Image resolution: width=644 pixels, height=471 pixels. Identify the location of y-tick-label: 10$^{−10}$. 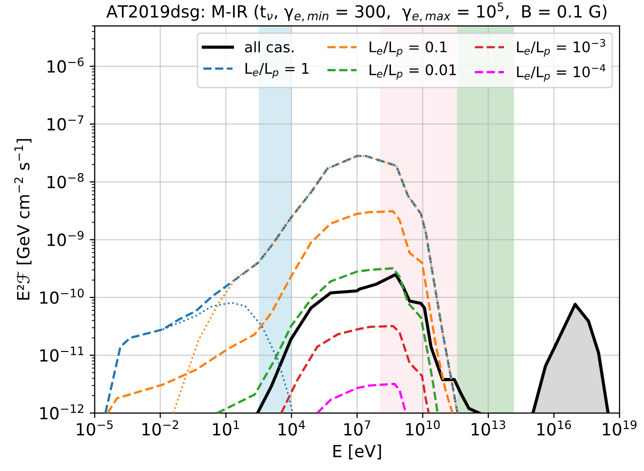
(62, 296).